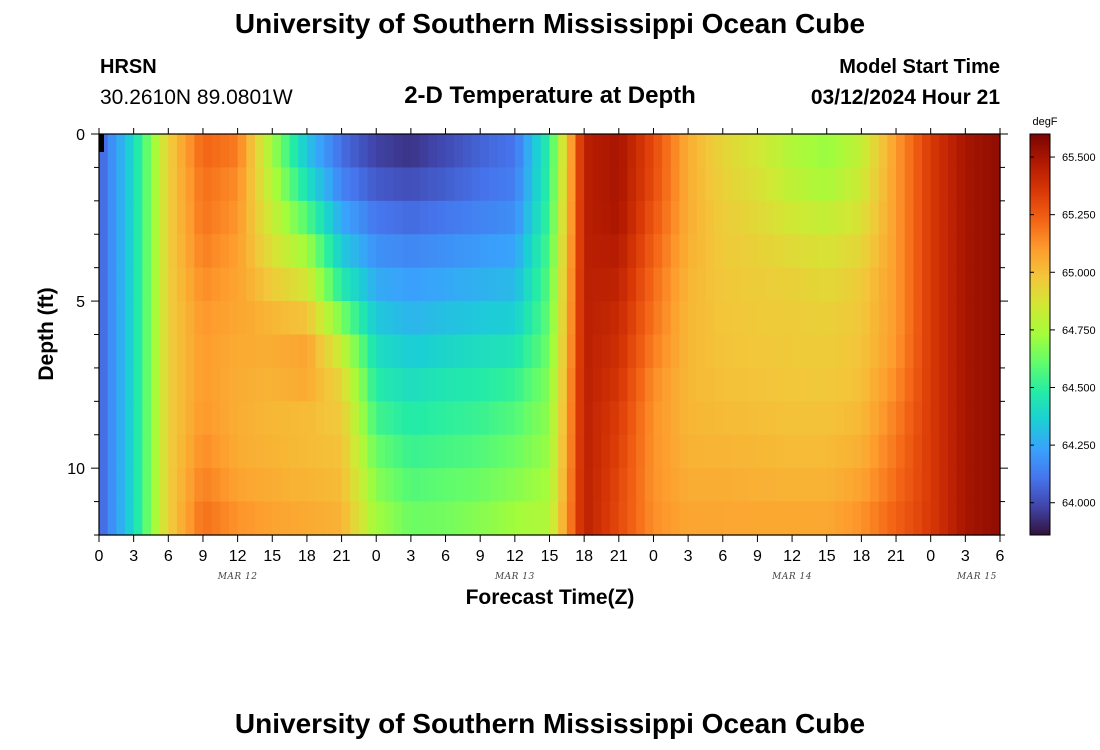 The image size is (1100, 750). What do you see at coordinates (133, 556) in the screenshot?
I see `x-tick-label: 3` at bounding box center [133, 556].